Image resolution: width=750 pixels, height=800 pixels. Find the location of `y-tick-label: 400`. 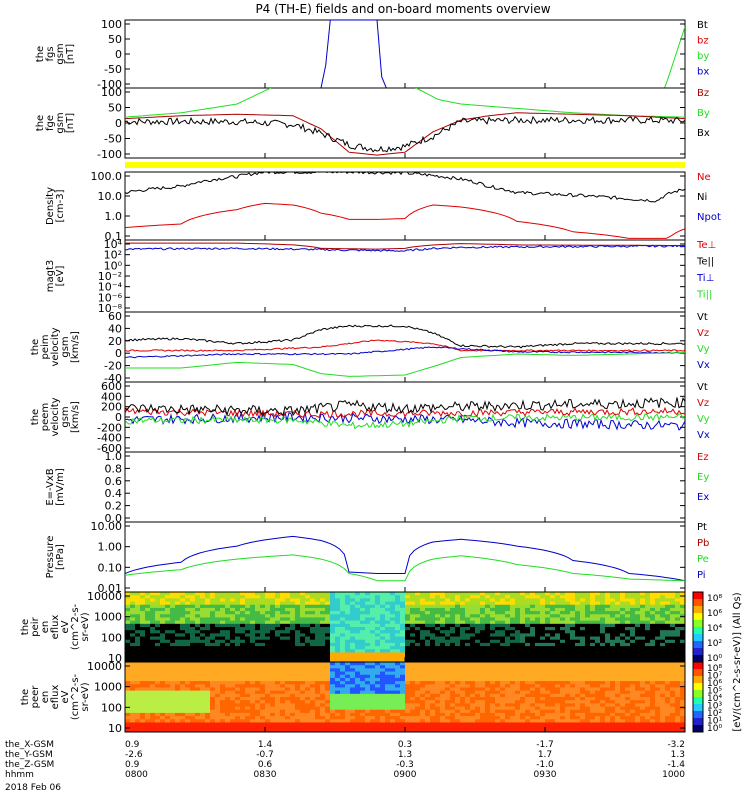

y-tick-label: 400 is located at coordinates (111, 396).